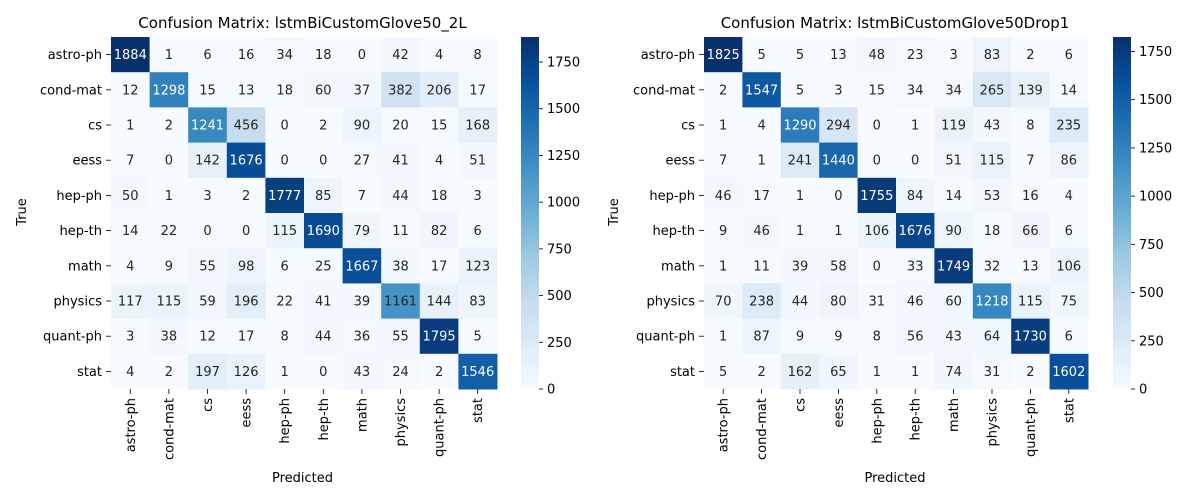 Image resolution: width=1200 pixels, height=504 pixels. Describe the element at coordinates (362, 337) in the screenshot. I see `cell-value-label: 36` at that location.